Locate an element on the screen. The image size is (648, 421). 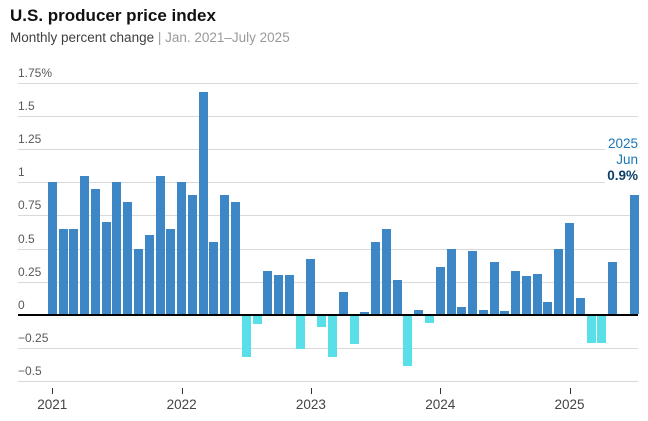
y-axis-label: 1.5 is located at coordinates (26, 105).